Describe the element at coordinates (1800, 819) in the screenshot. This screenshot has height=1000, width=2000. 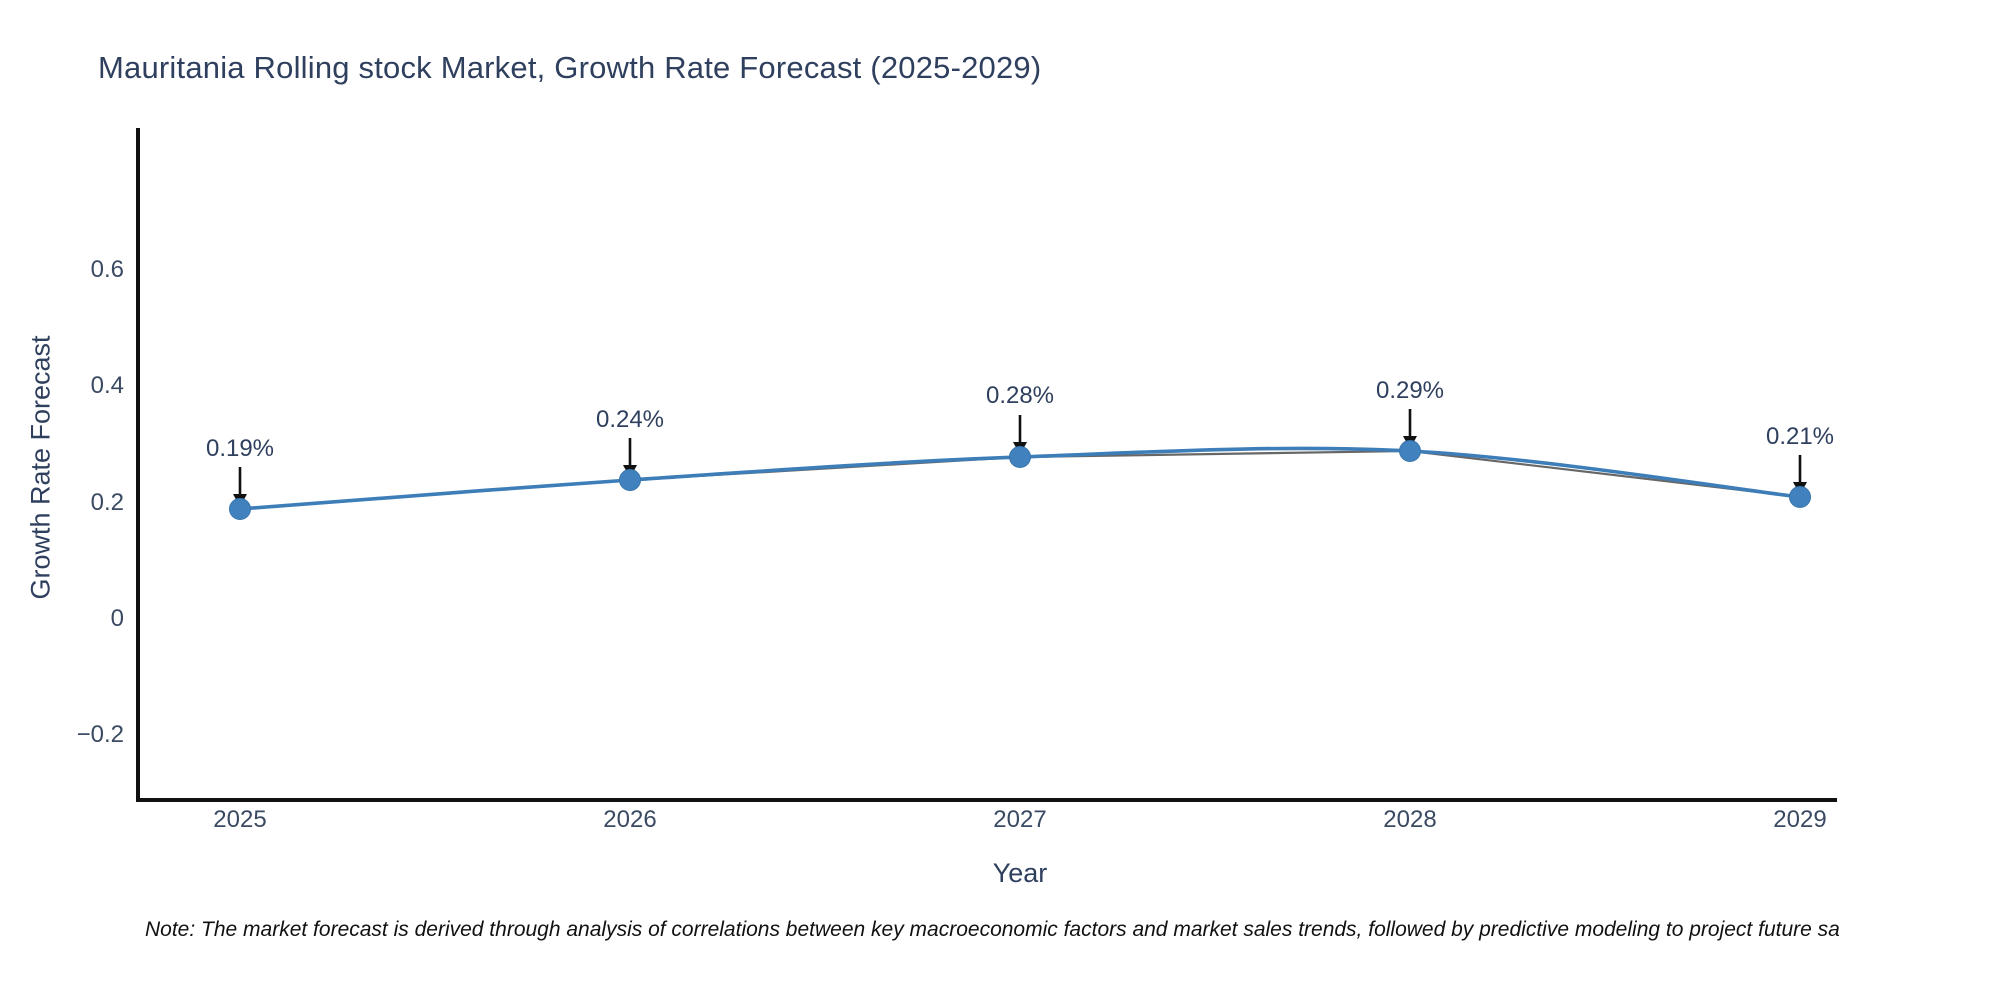
I see `x-tick-2029: 2029` at that location.